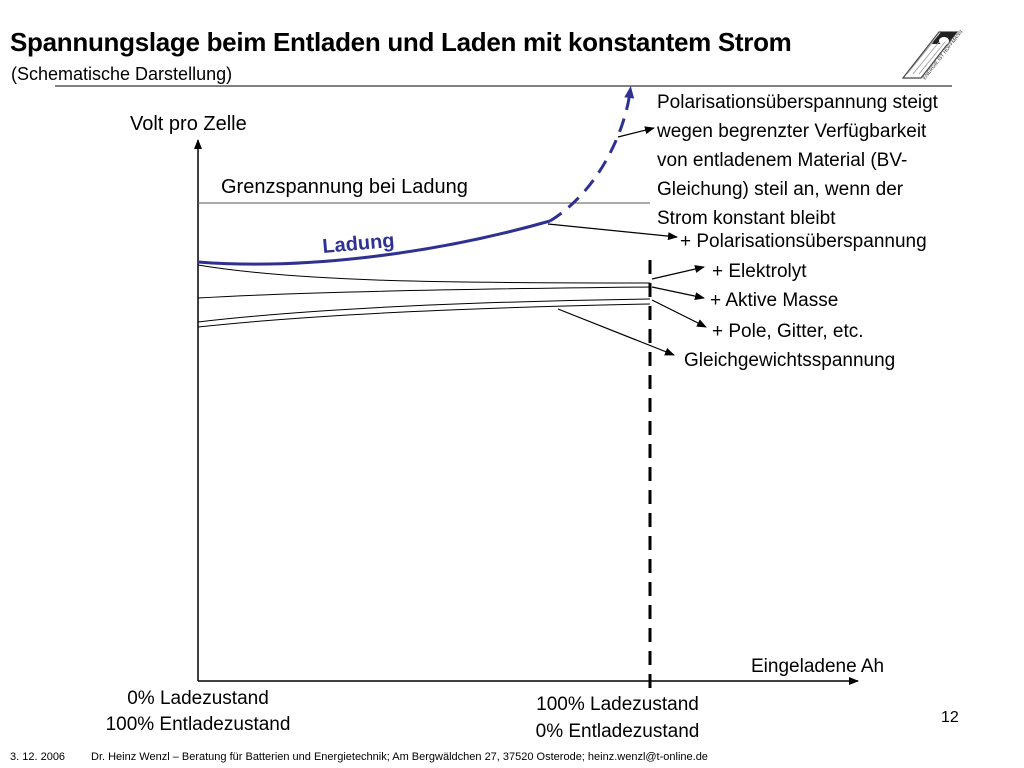  I want to click on polarisation-note-line: von entladenem Material (BV-, so click(782, 160).